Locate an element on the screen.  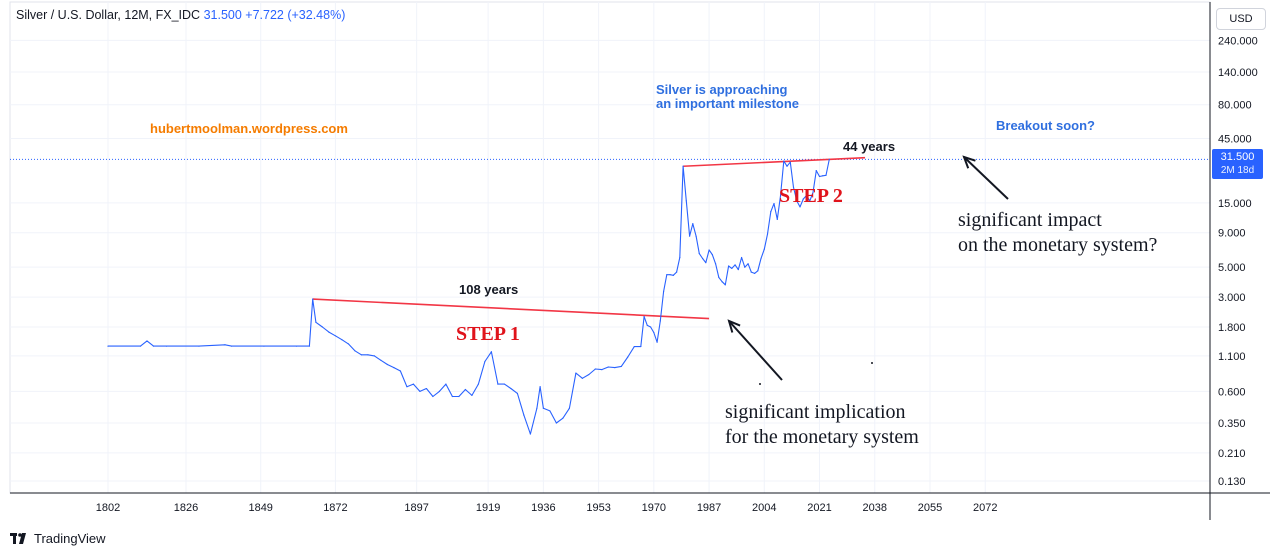
site-annotation: hubertmoolman.wordpress.com is located at coordinates (249, 128).